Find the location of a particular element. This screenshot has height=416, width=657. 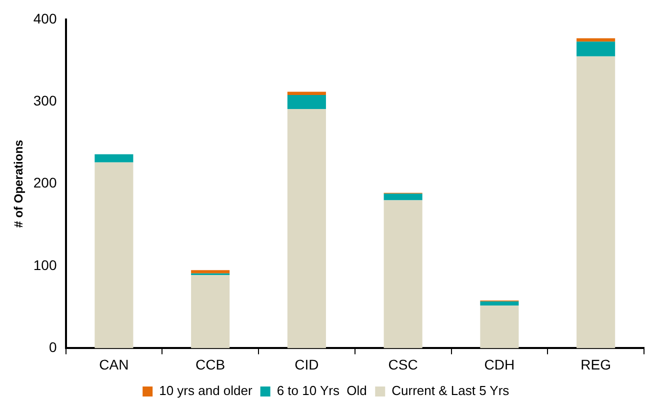

legend-label: 6 to 10 Yrs Old is located at coordinates (321, 390).